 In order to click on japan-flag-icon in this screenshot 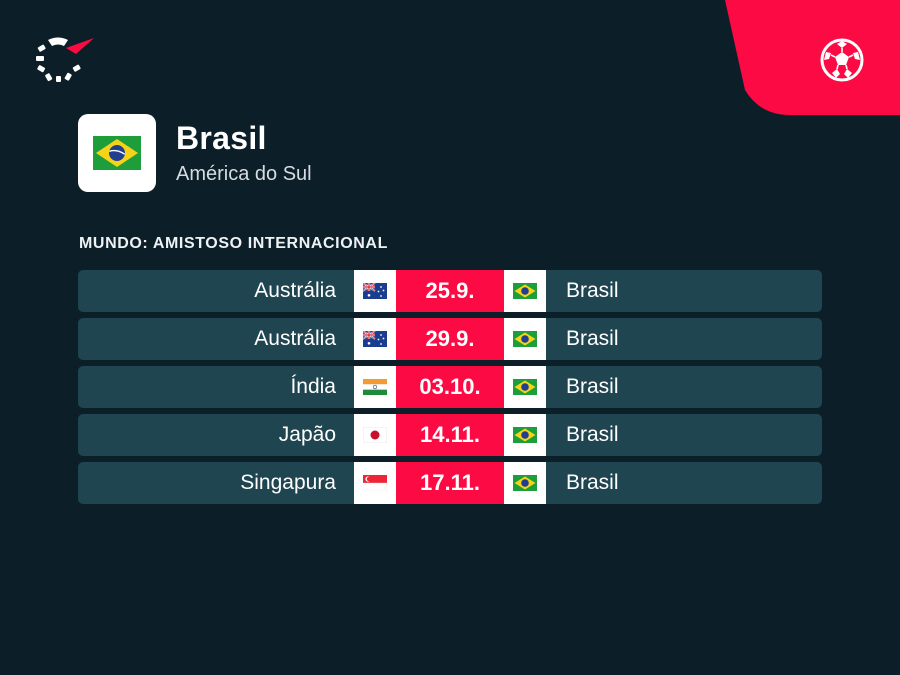, I will do `click(375, 435)`.